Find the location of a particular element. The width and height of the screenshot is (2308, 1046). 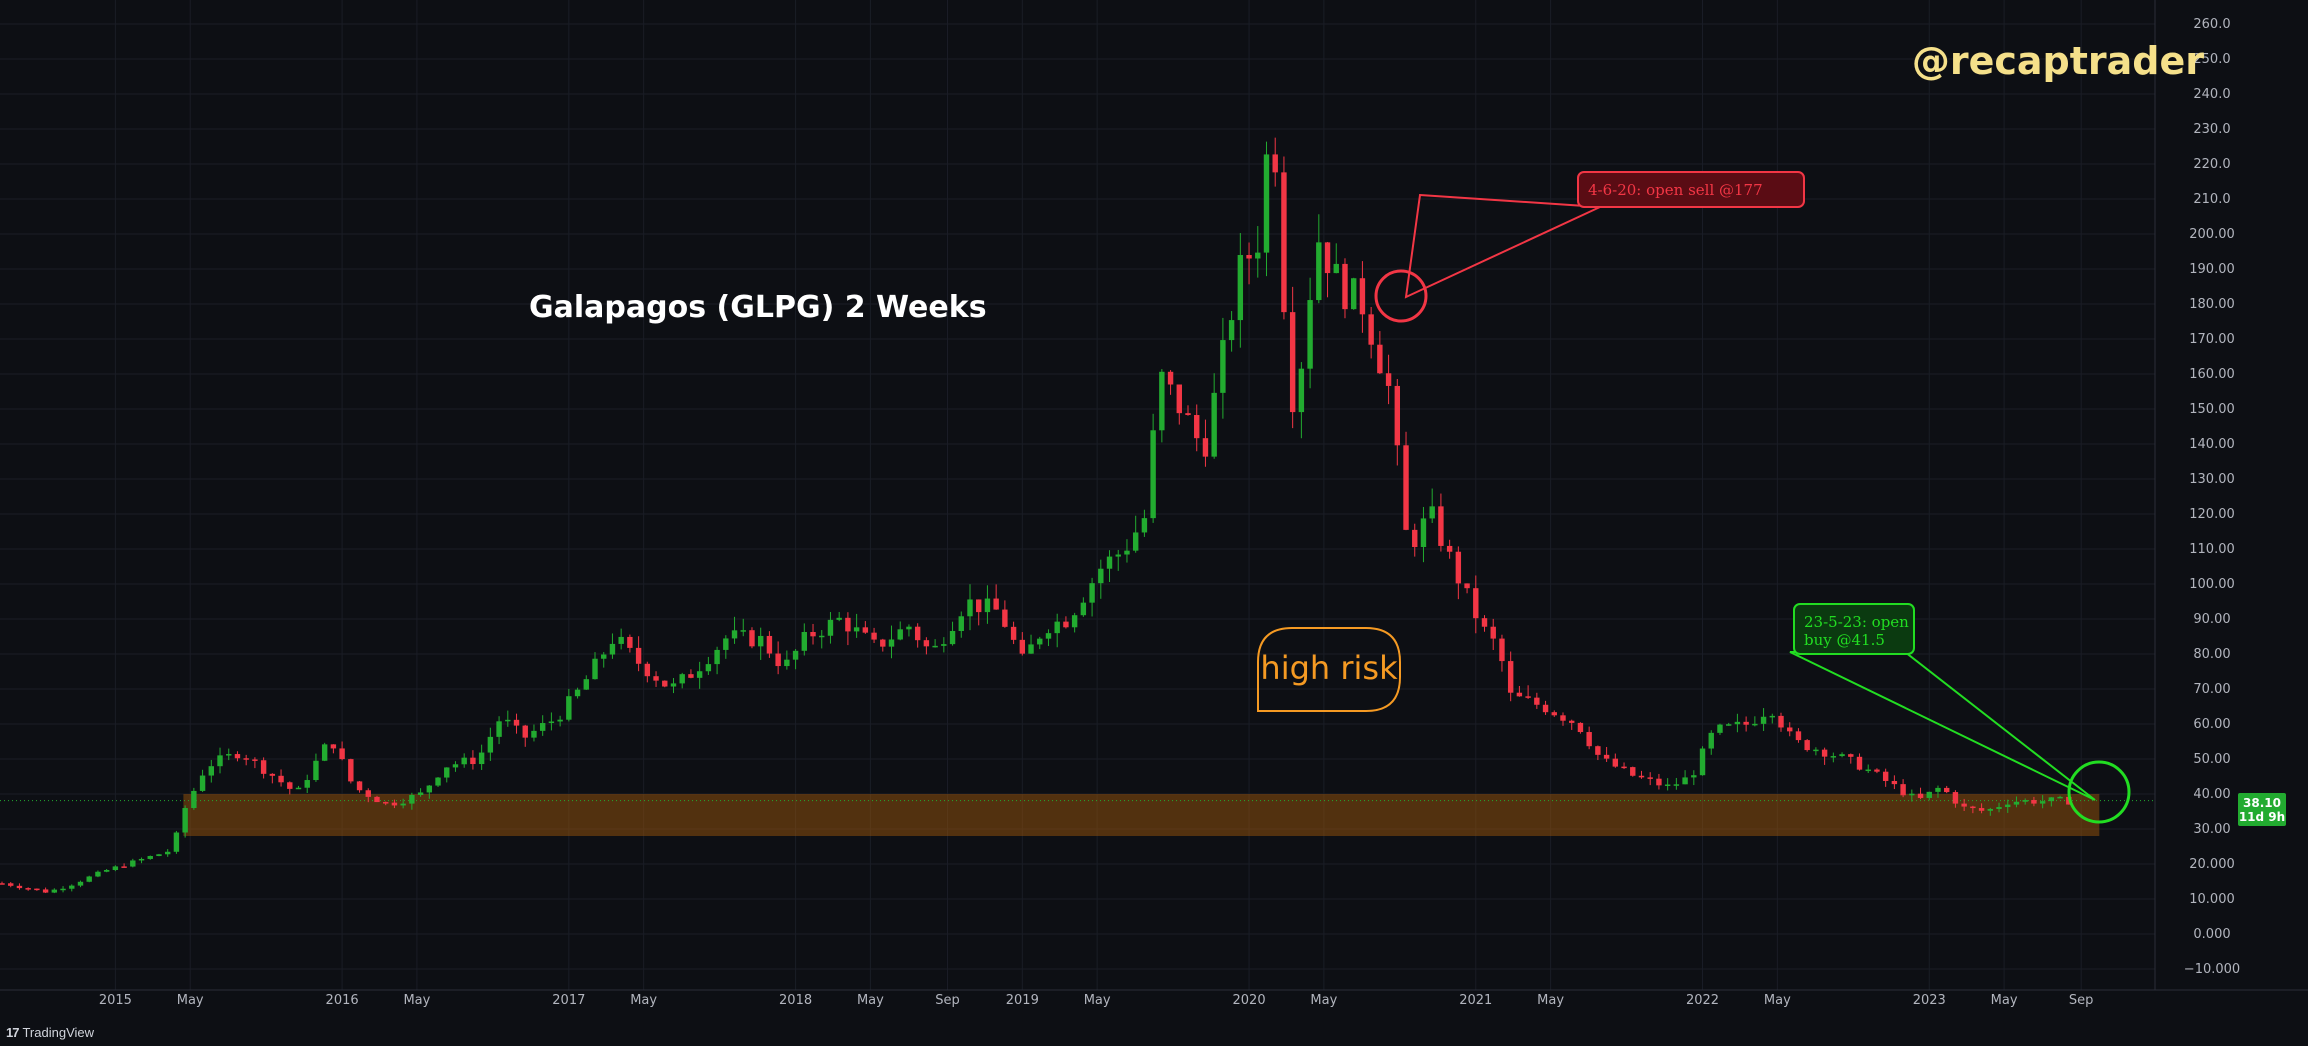

tradingview-logo: 17 TradingView is located at coordinates (50, 1032).